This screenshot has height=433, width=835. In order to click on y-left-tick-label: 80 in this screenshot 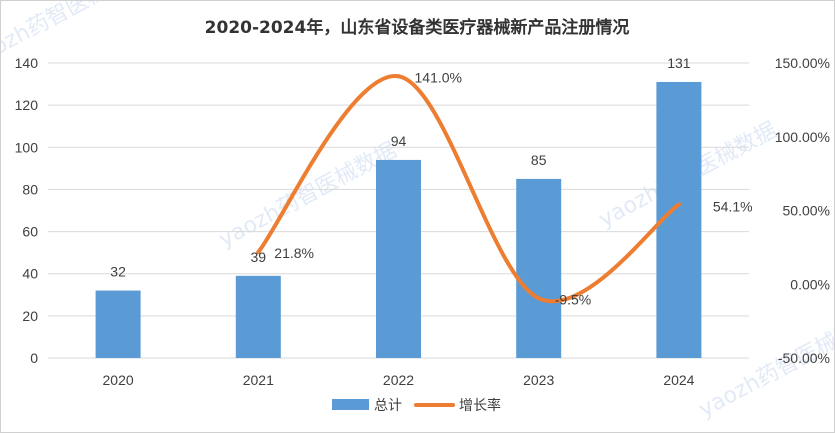, I will do `click(30, 189)`.